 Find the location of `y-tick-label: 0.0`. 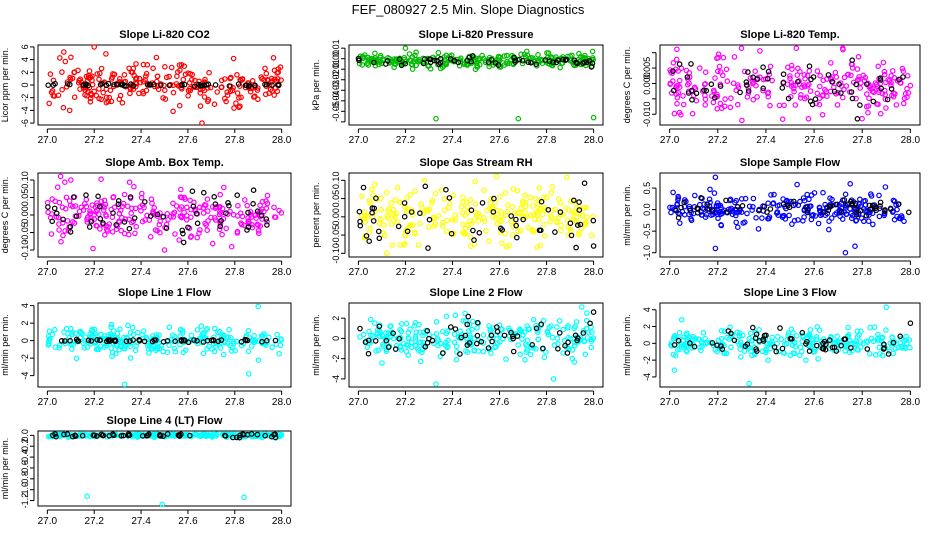

y-tick-label: 0.0 is located at coordinates (25, 435).